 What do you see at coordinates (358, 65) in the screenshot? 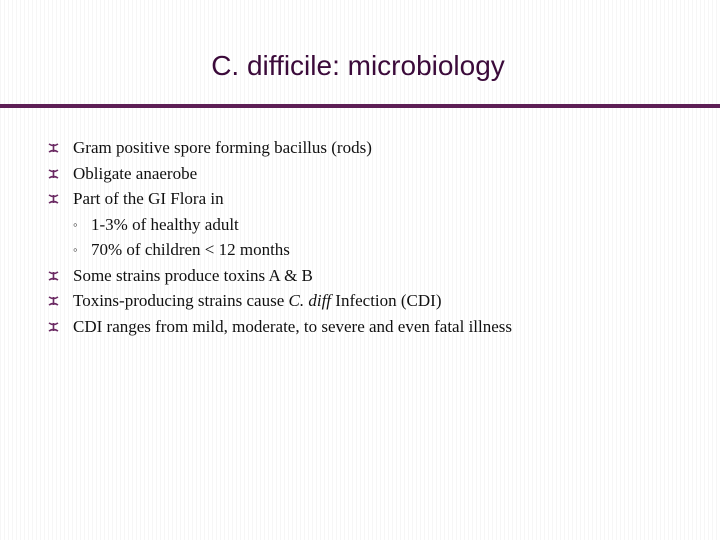
I see `slide-title: C. difficile: microbiology` at bounding box center [358, 65].